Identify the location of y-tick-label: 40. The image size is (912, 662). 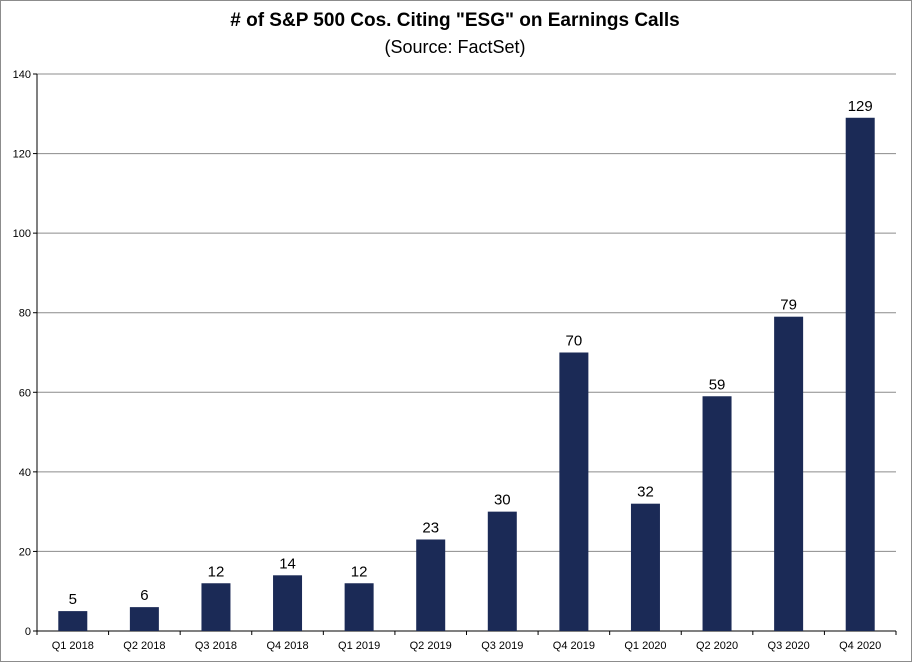
(25, 473).